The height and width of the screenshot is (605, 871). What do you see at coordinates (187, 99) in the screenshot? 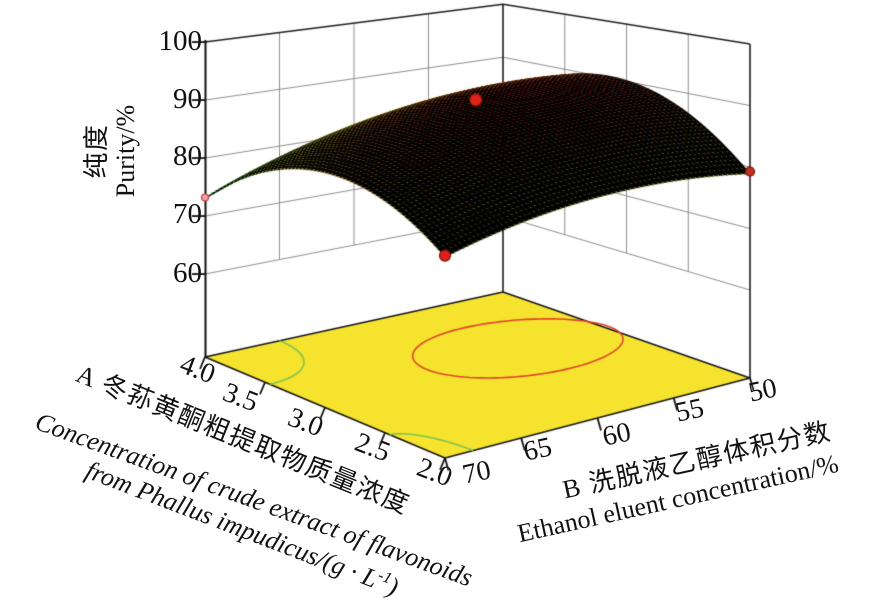
I see `z-tick-label: 90` at bounding box center [187, 99].